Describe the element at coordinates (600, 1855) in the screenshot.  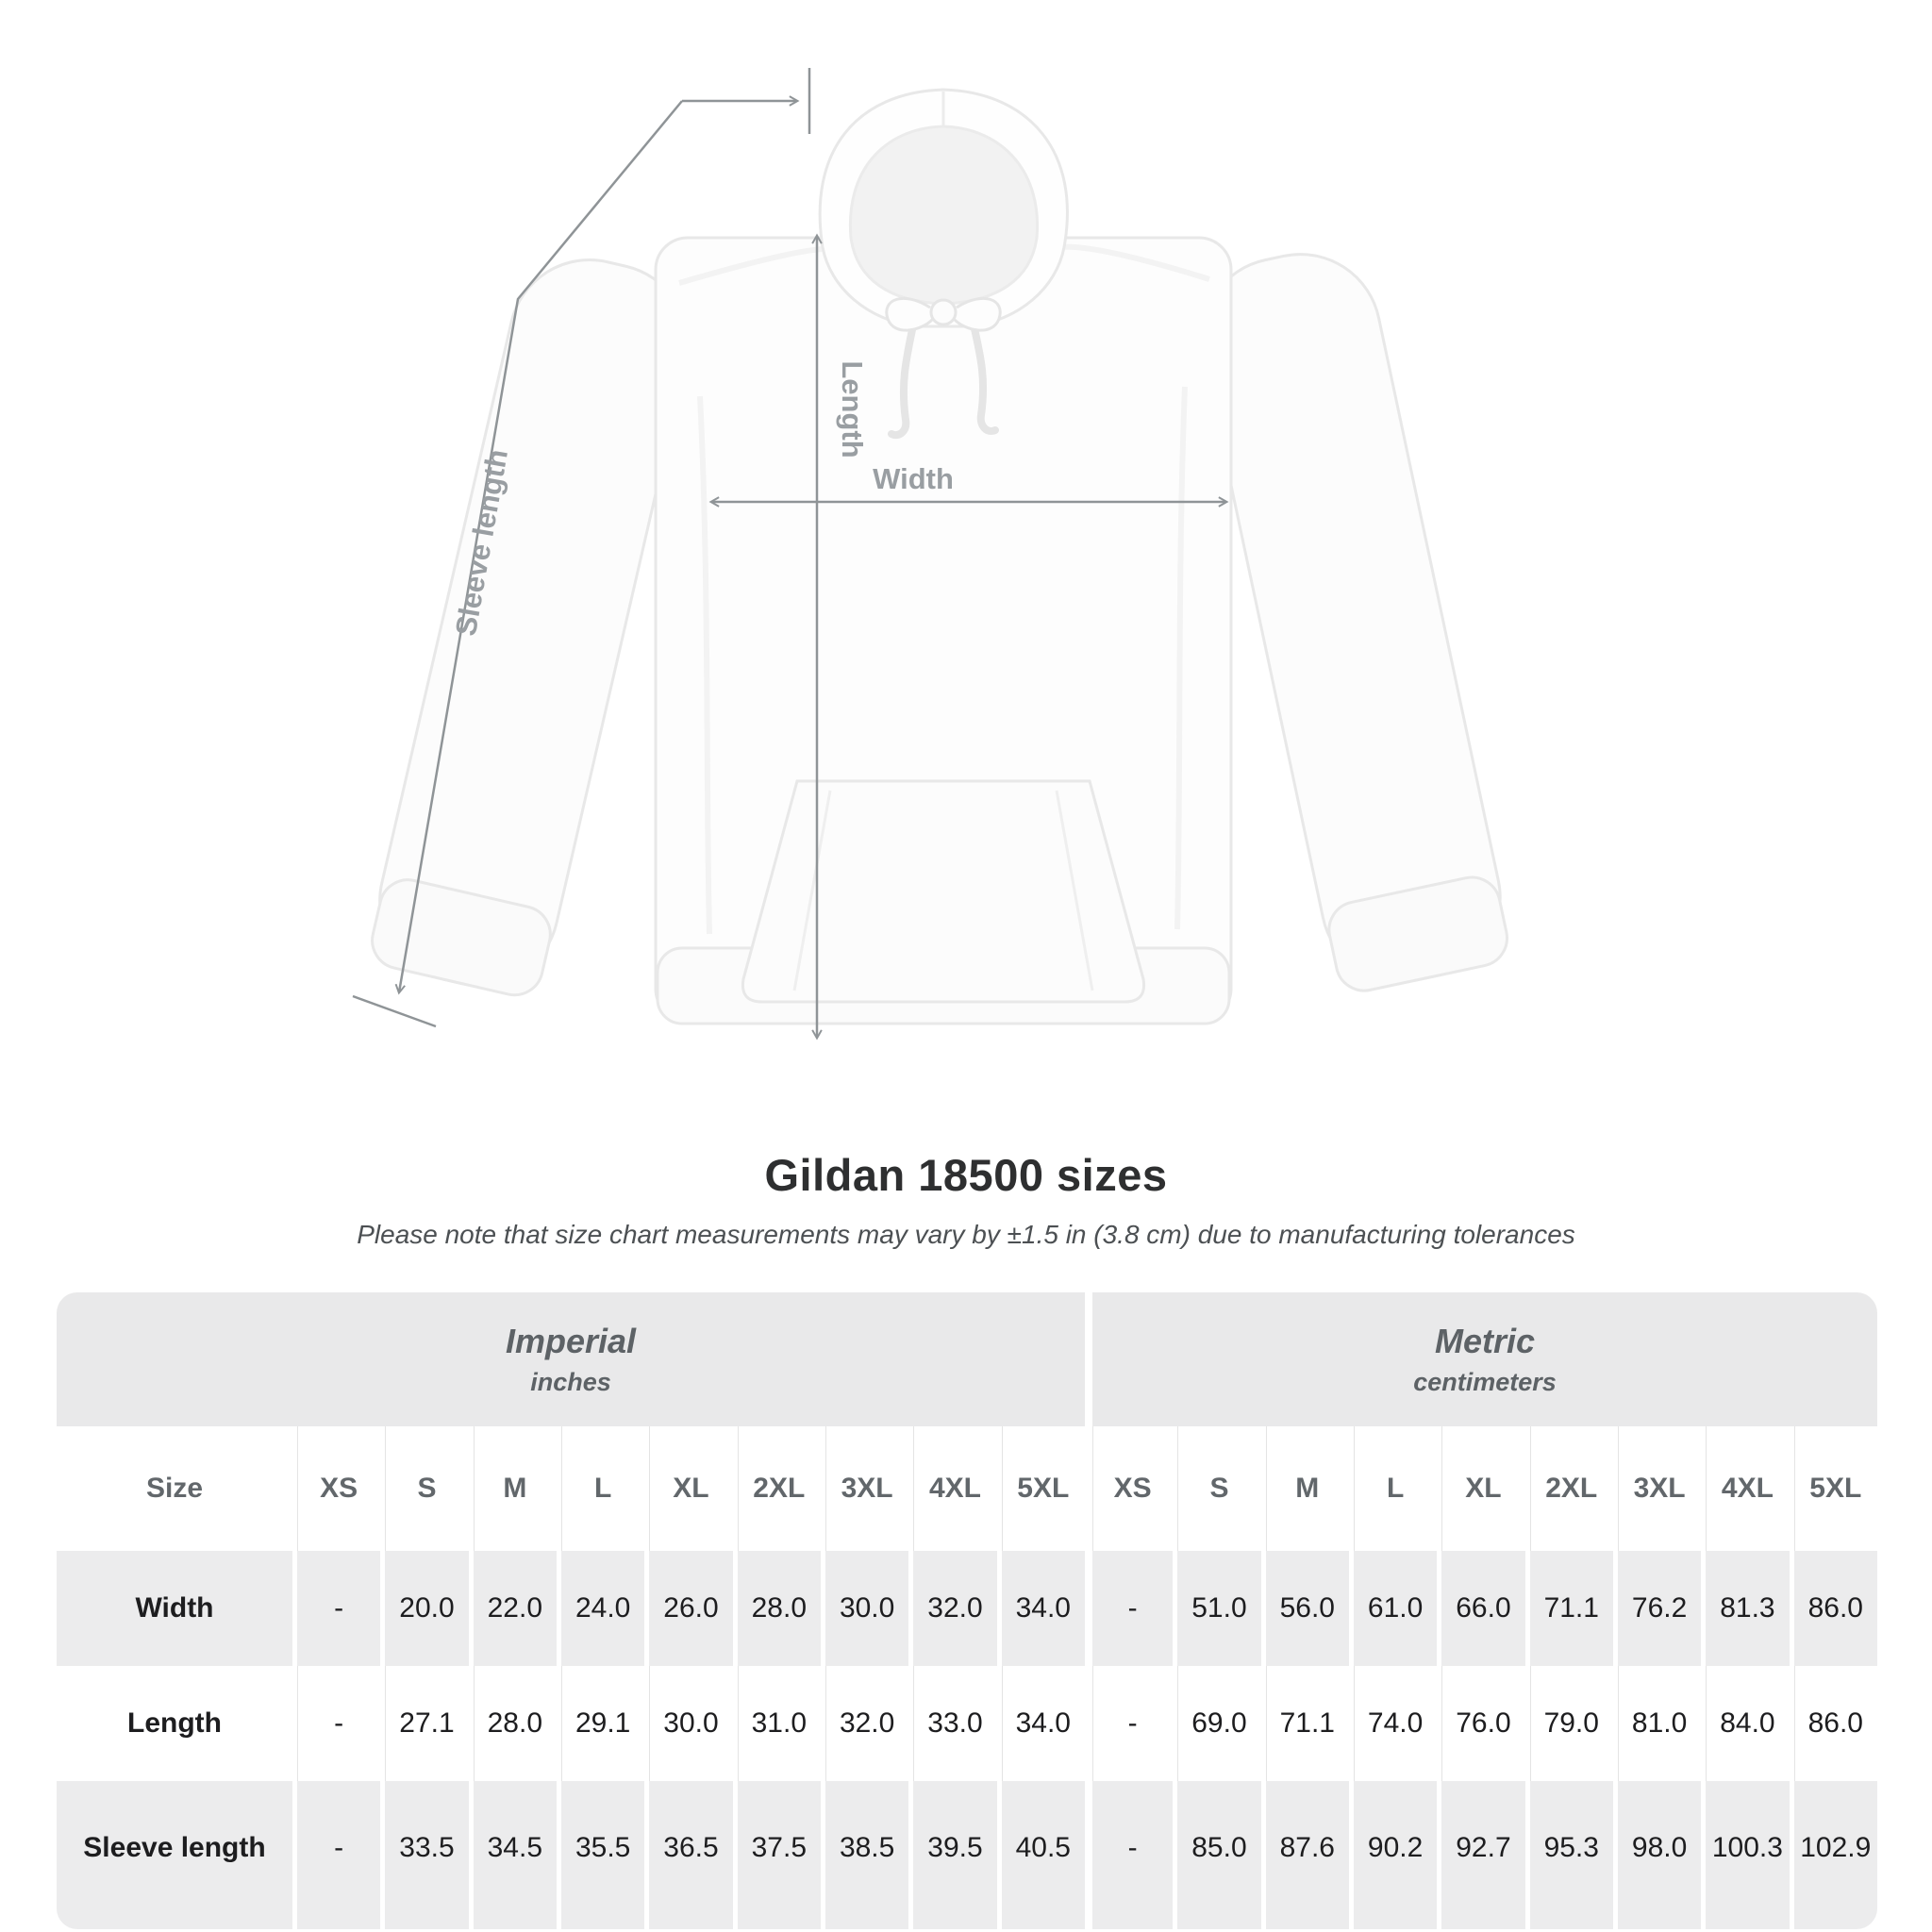
I see `value-cell: 35.5` at that location.